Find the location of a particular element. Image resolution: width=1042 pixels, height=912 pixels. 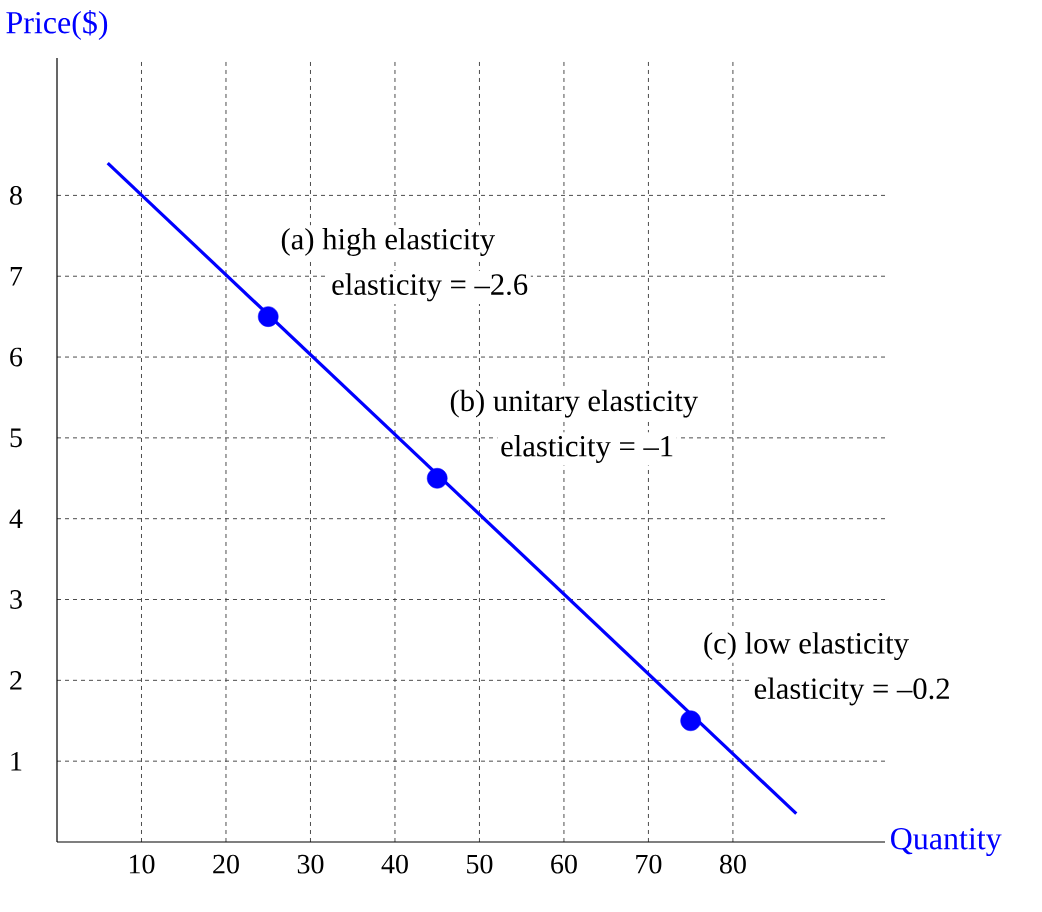

annotation: elasticity = –0.2 is located at coordinates (851, 691).